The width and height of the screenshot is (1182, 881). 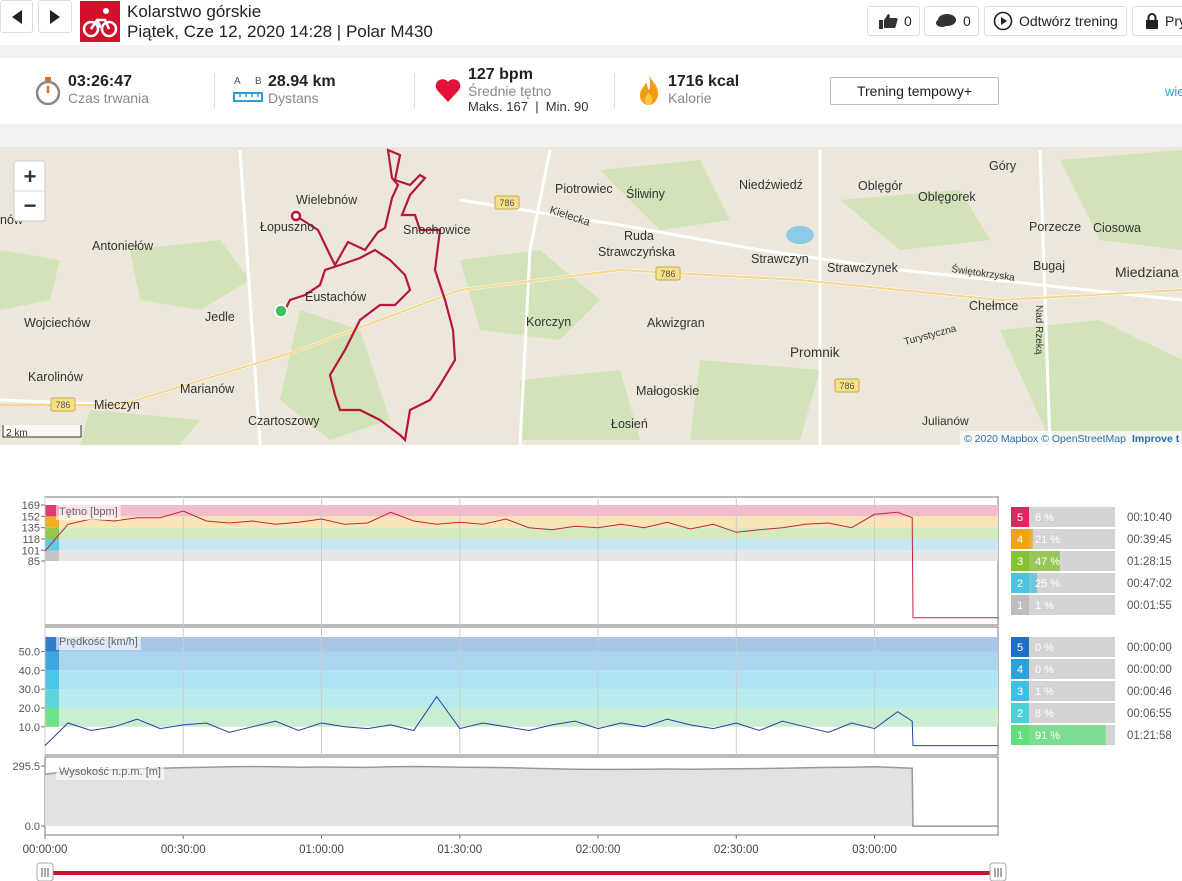 What do you see at coordinates (780, 259) in the screenshot?
I see `place-label: Strawczyn` at bounding box center [780, 259].